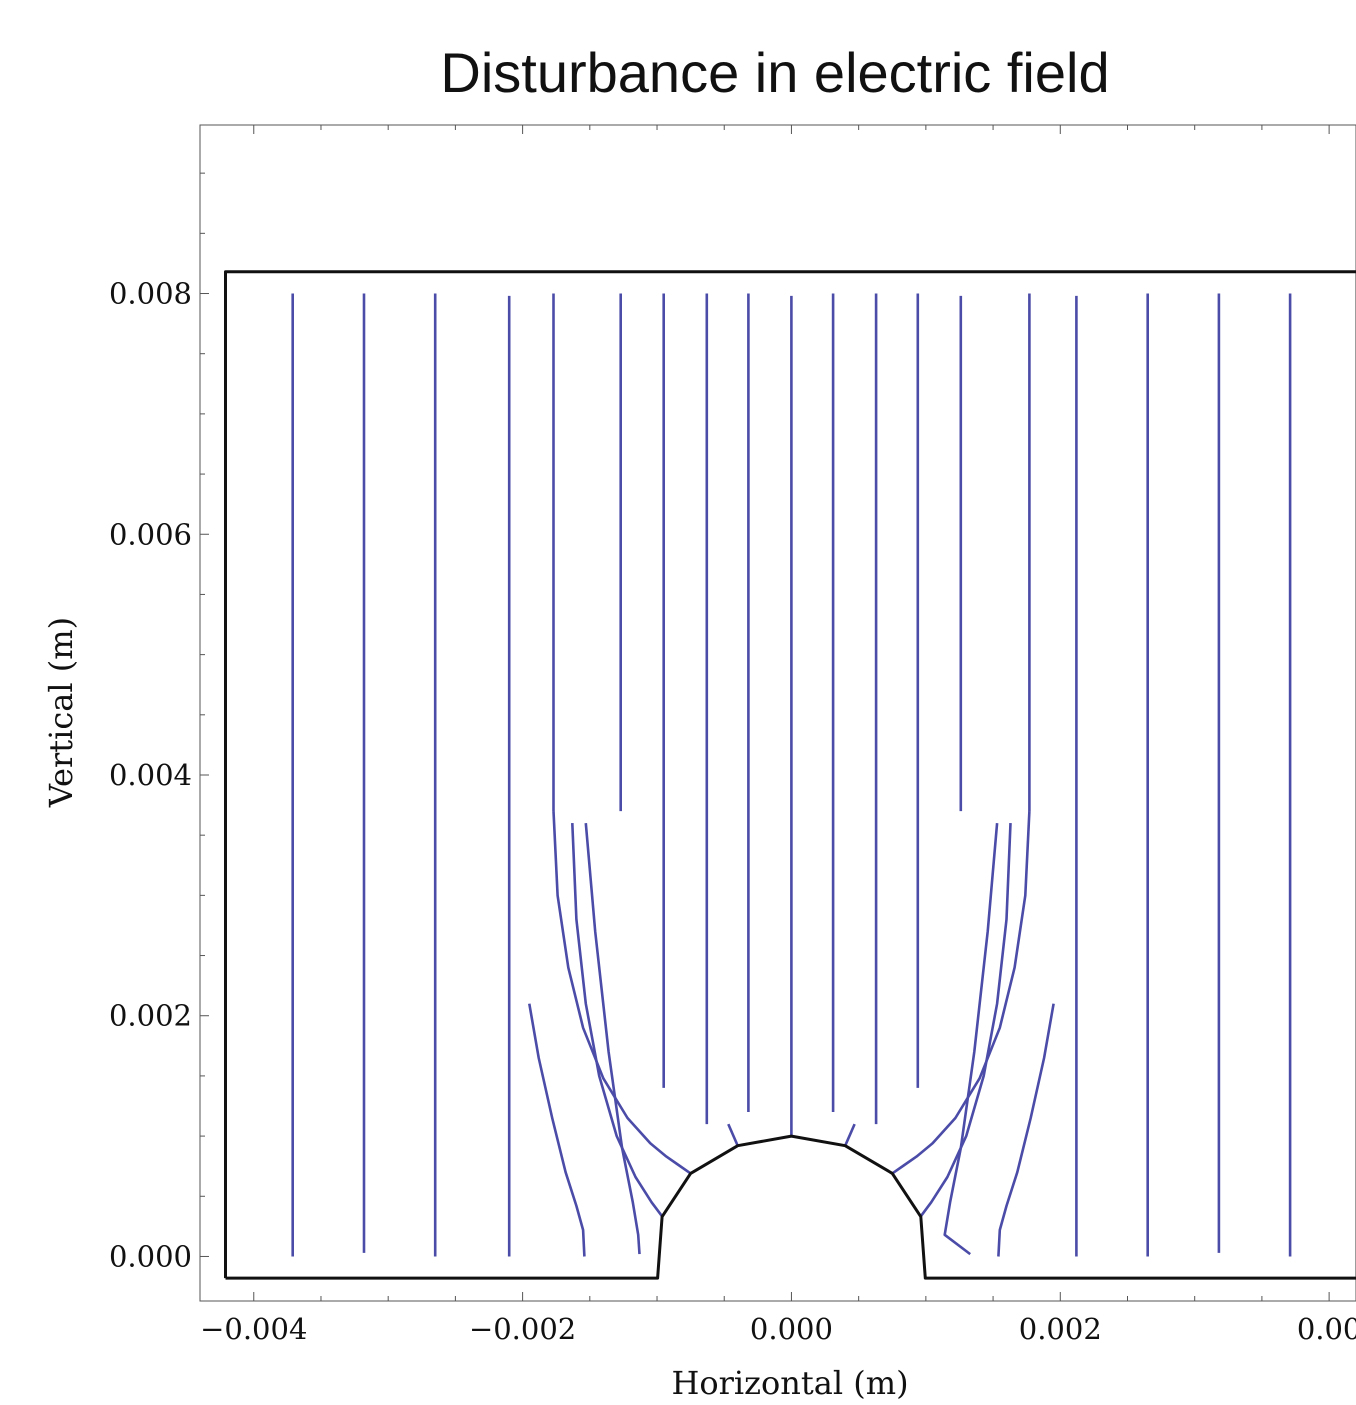  I want to click on x-tick-label: 0.002, so click(1060, 1329).